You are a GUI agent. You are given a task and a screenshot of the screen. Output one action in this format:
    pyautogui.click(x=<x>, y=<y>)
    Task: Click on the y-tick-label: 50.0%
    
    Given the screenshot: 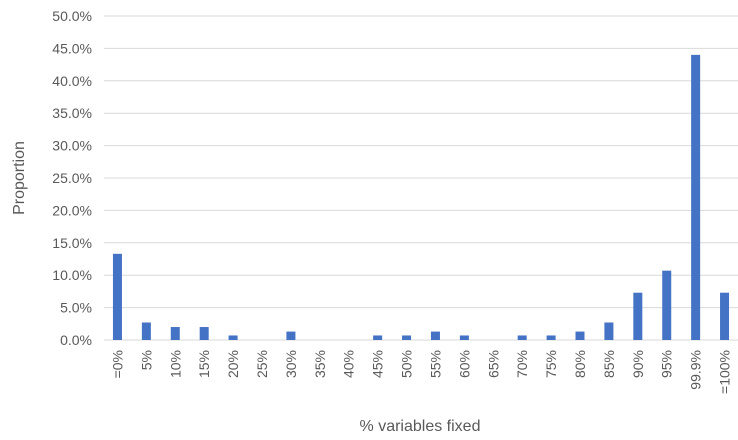 What is the action you would take?
    pyautogui.click(x=72, y=16)
    